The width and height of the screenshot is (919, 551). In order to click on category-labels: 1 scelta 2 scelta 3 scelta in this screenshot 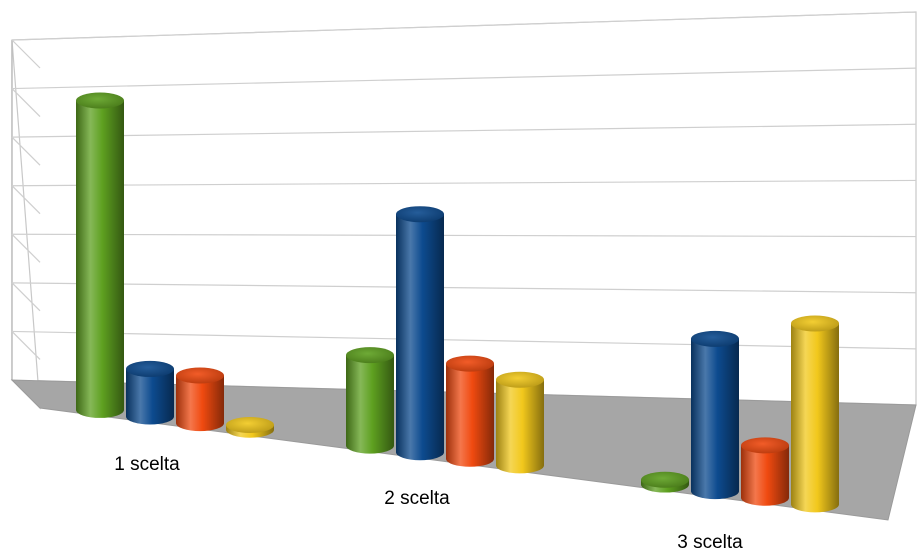, I will do `click(428, 502)`.